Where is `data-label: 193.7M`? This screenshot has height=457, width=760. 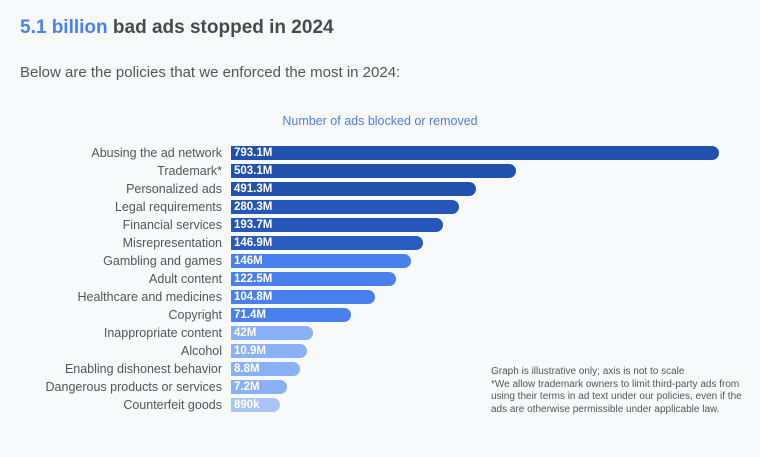
data-label: 193.7M is located at coordinates (253, 225).